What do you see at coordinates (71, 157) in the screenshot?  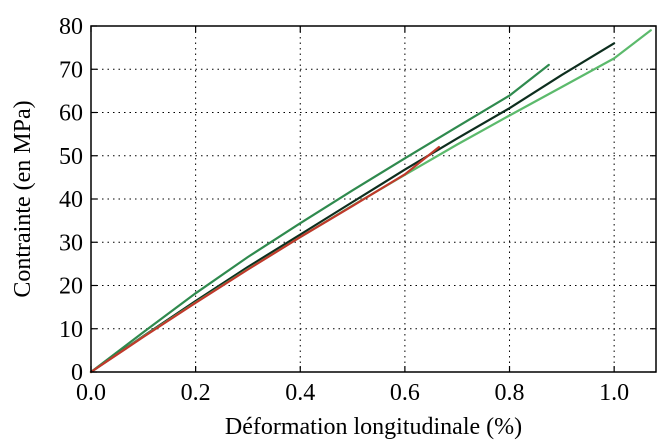 I see `y-tick-label: 50` at bounding box center [71, 157].